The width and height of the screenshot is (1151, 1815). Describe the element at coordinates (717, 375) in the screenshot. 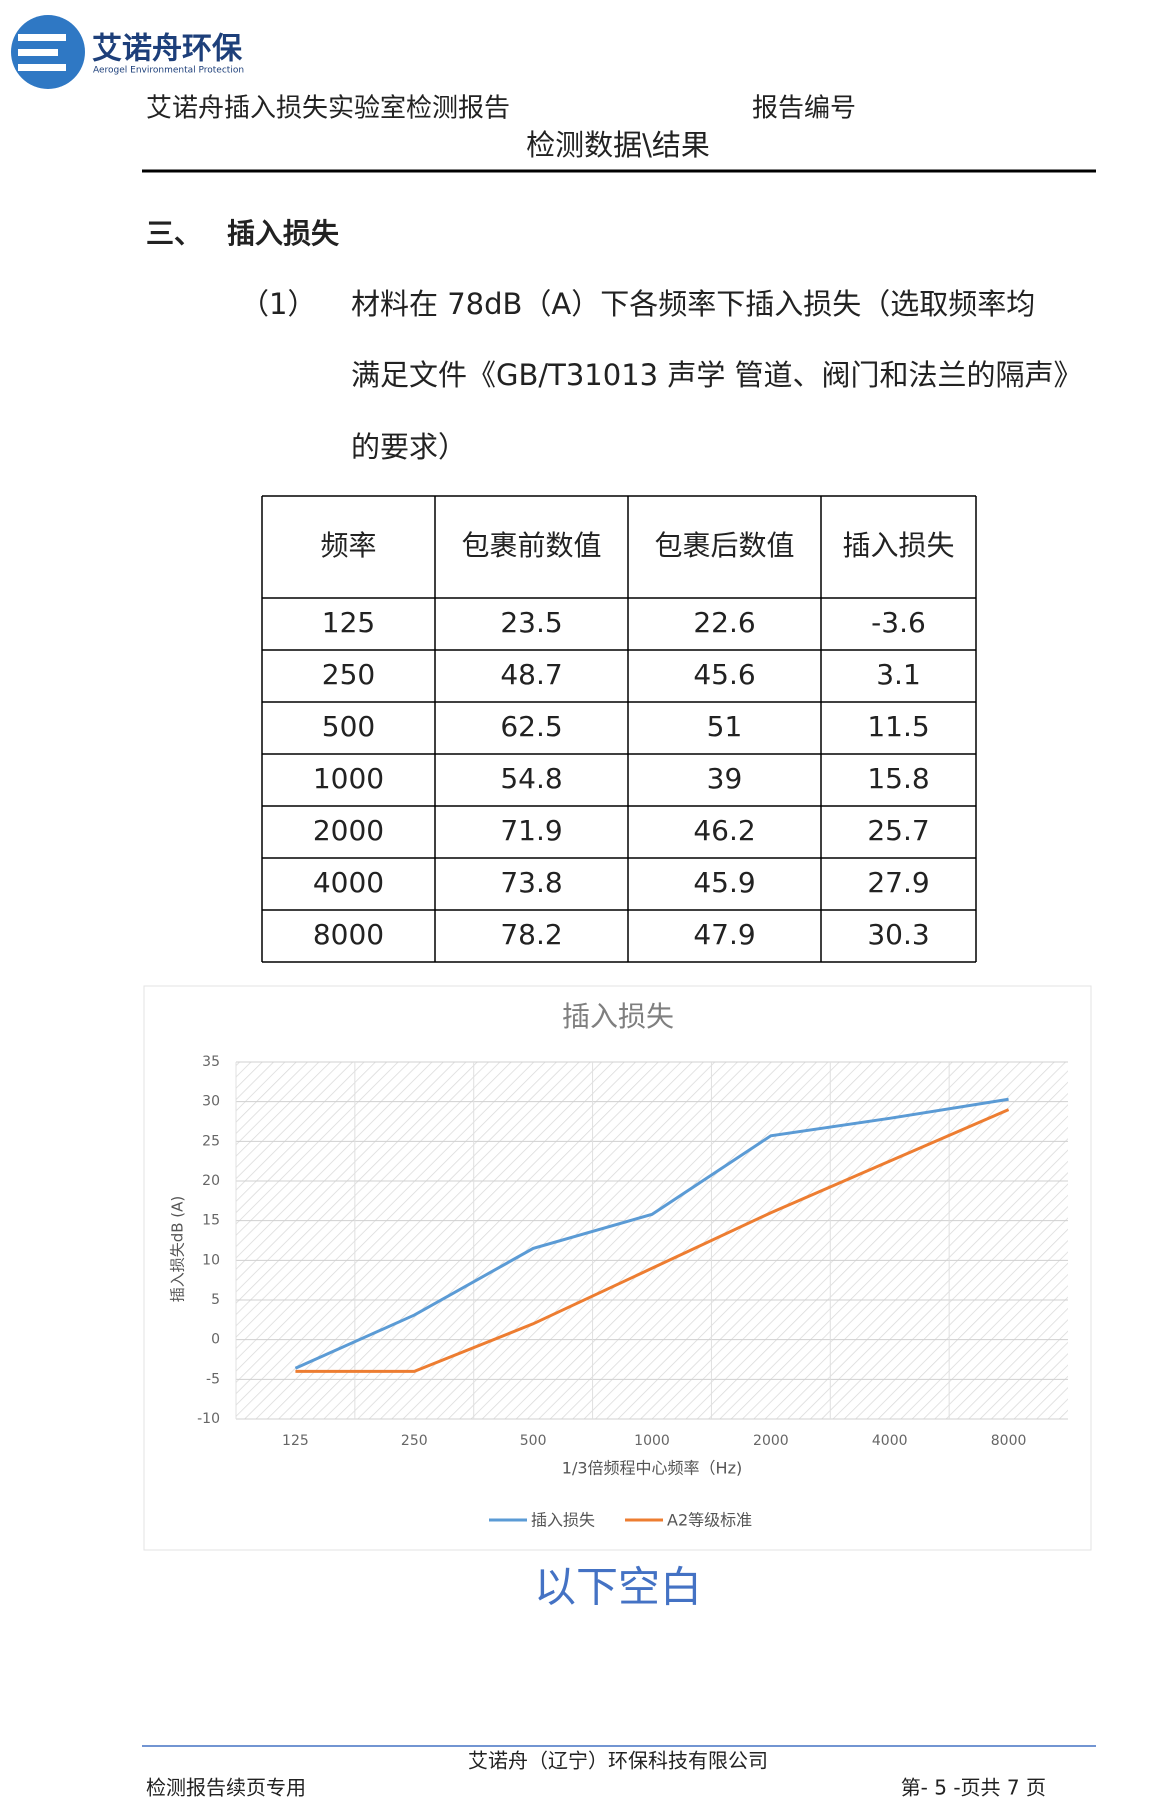

I see `paragraph-line: 满足文件《GB/T31013 声学 管道、阀门和法兰的隔声》` at that location.